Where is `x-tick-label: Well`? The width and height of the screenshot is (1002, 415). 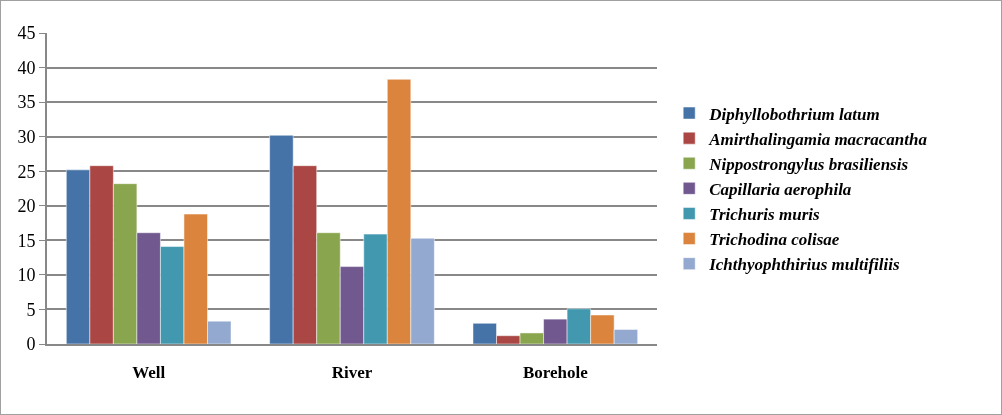 x-tick-label: Well is located at coordinates (149, 373).